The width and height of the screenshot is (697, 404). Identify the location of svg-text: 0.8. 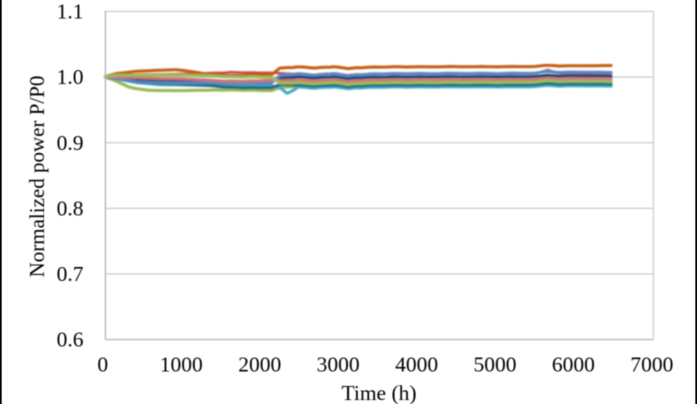
(70, 208).